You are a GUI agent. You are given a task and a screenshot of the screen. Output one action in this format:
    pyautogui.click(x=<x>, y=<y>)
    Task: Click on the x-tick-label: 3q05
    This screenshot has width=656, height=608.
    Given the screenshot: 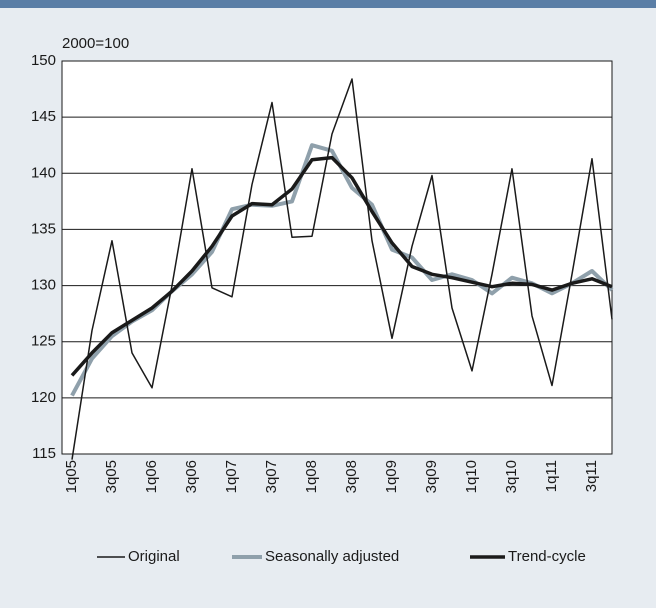 What is the action you would take?
    pyautogui.click(x=111, y=476)
    